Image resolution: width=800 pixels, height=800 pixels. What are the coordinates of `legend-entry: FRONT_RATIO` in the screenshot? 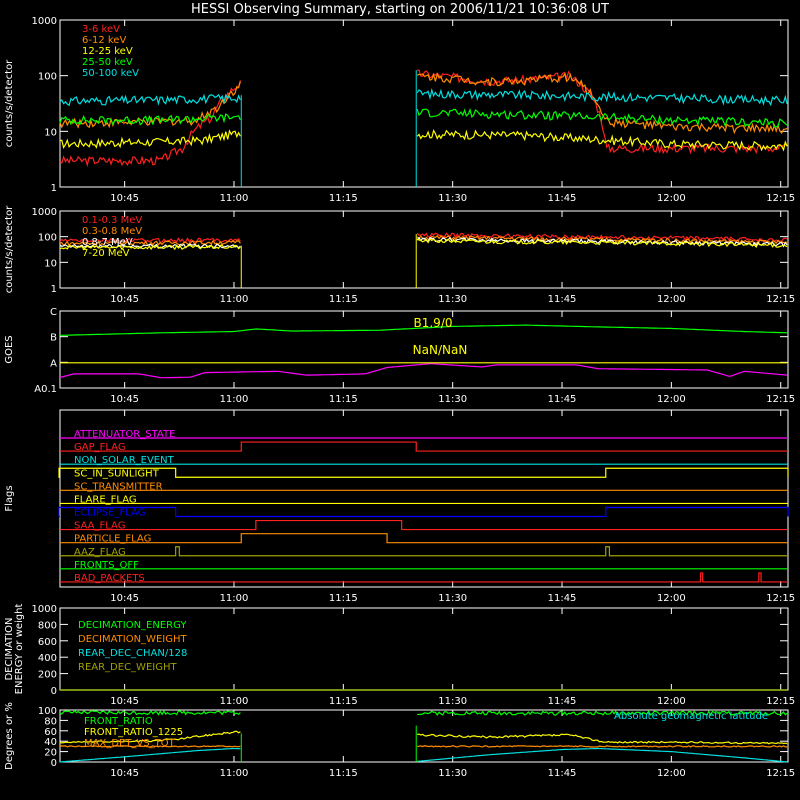 It's located at (118, 721).